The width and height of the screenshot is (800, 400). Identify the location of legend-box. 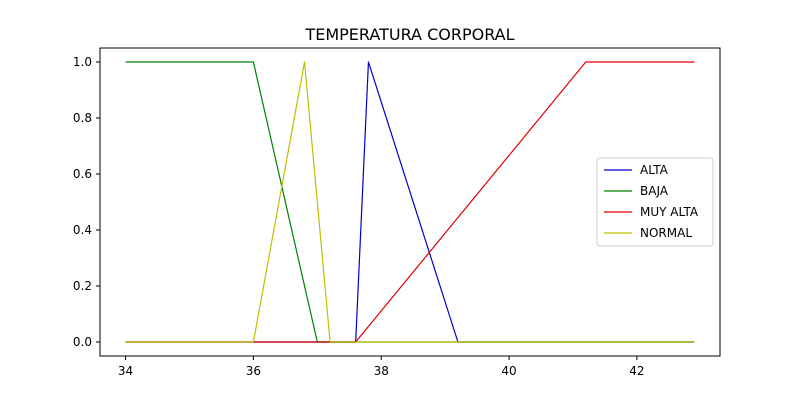
(655, 202).